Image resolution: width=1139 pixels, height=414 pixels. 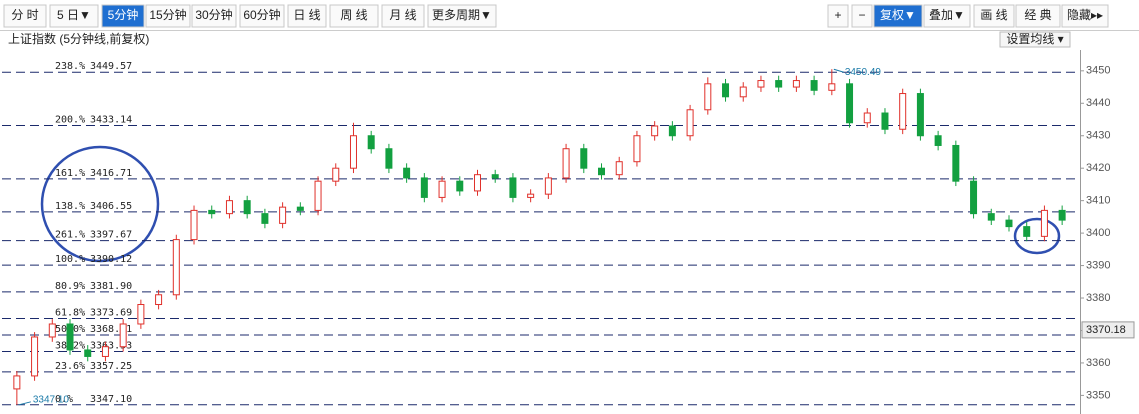 I want to click on fib-ratio: 261.%, so click(x=70, y=235).